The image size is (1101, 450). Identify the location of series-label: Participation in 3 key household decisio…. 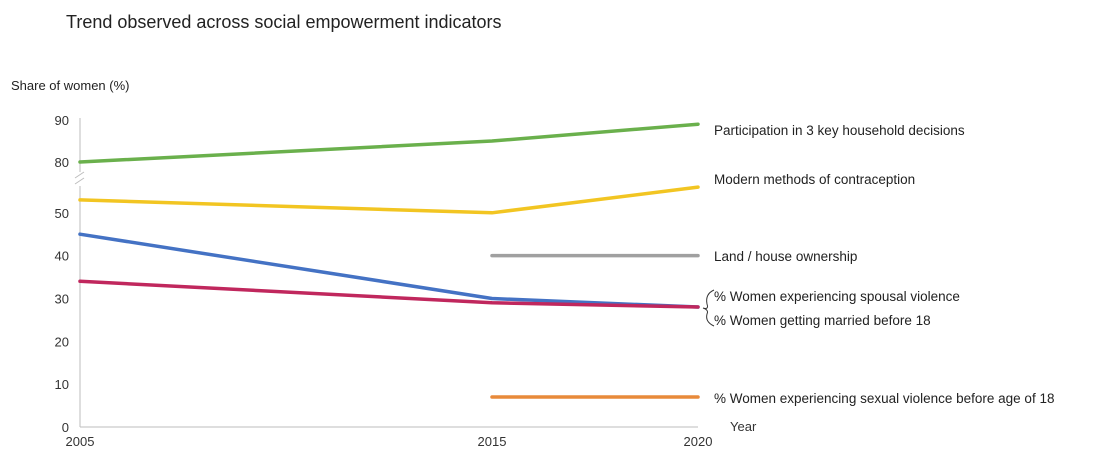
(839, 130).